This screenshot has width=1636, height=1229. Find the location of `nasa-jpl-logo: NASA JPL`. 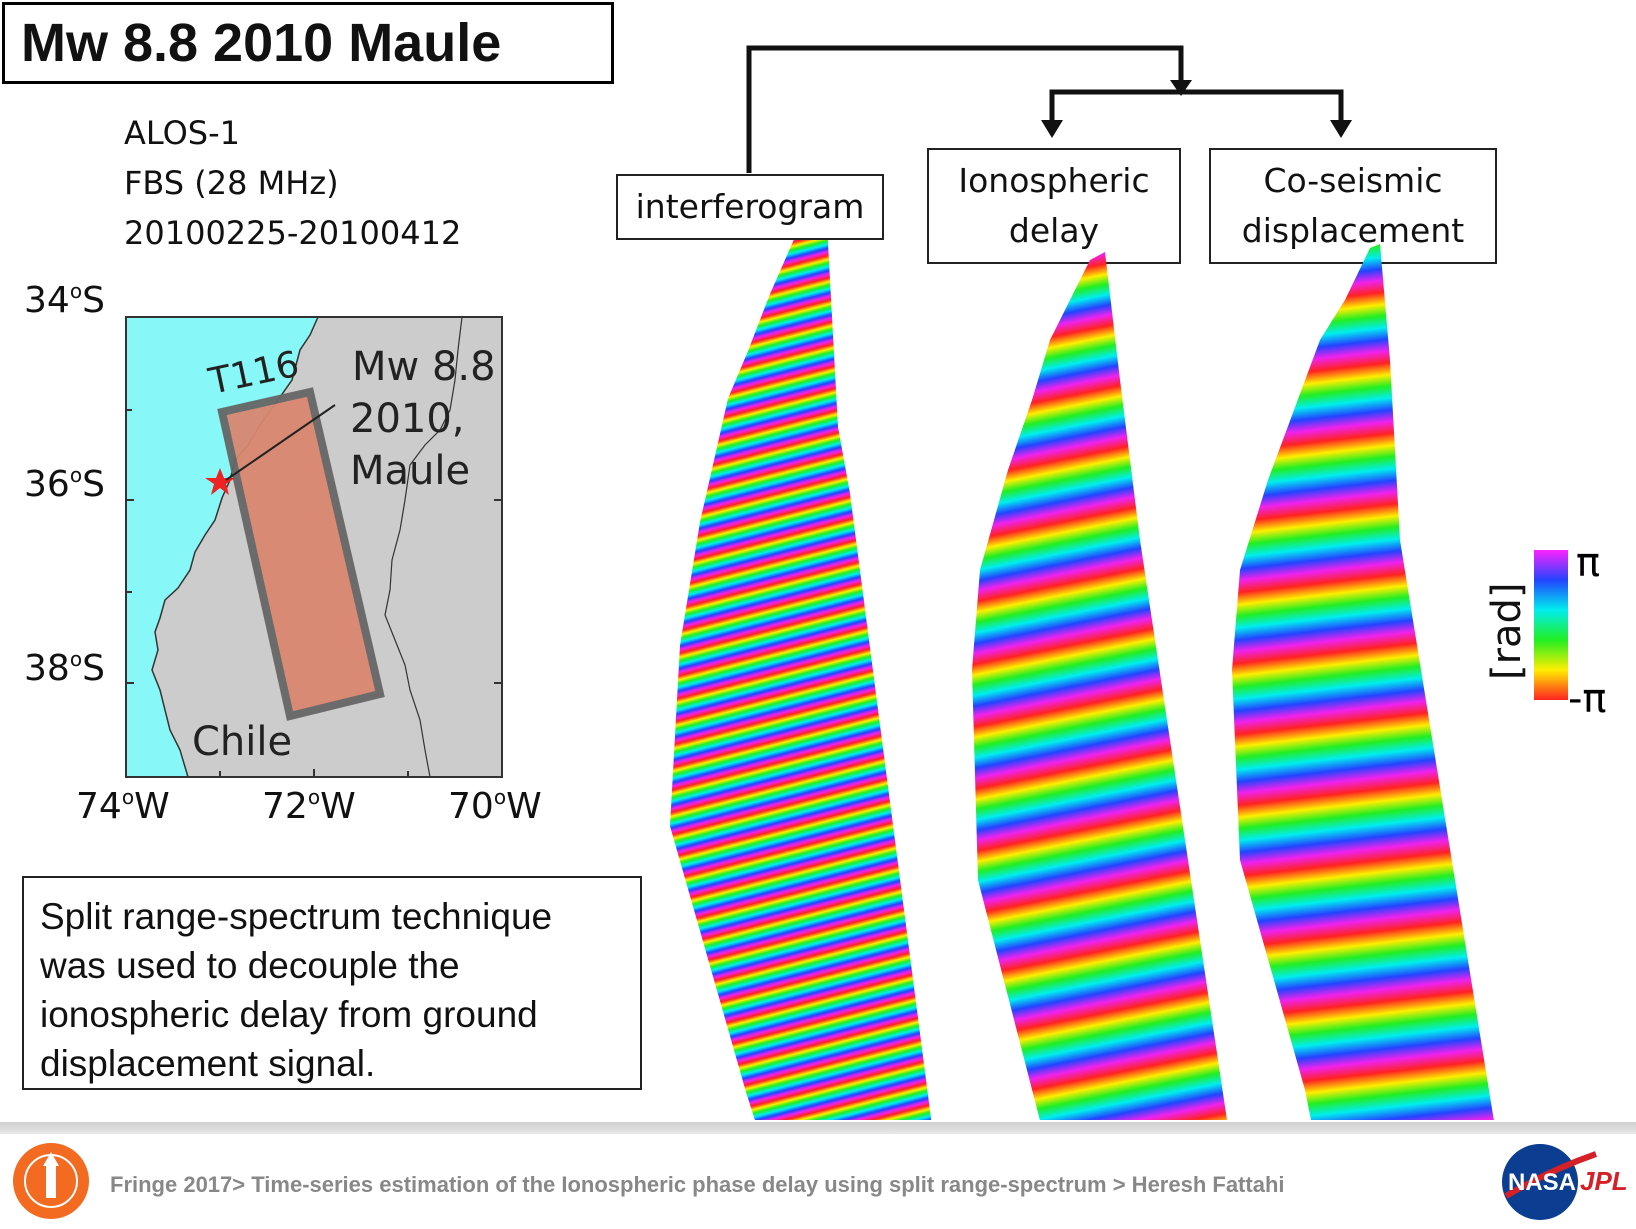

nasa-jpl-logo: NASA JPL is located at coordinates (1565, 1182).